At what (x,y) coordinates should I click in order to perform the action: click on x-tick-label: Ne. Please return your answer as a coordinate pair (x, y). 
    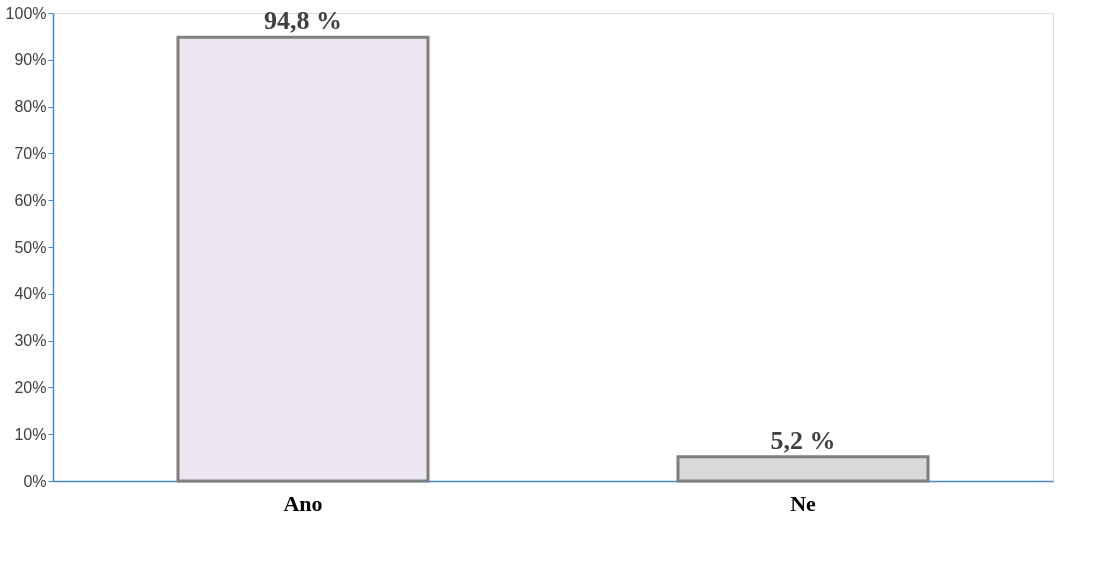
    Looking at the image, I should click on (803, 503).